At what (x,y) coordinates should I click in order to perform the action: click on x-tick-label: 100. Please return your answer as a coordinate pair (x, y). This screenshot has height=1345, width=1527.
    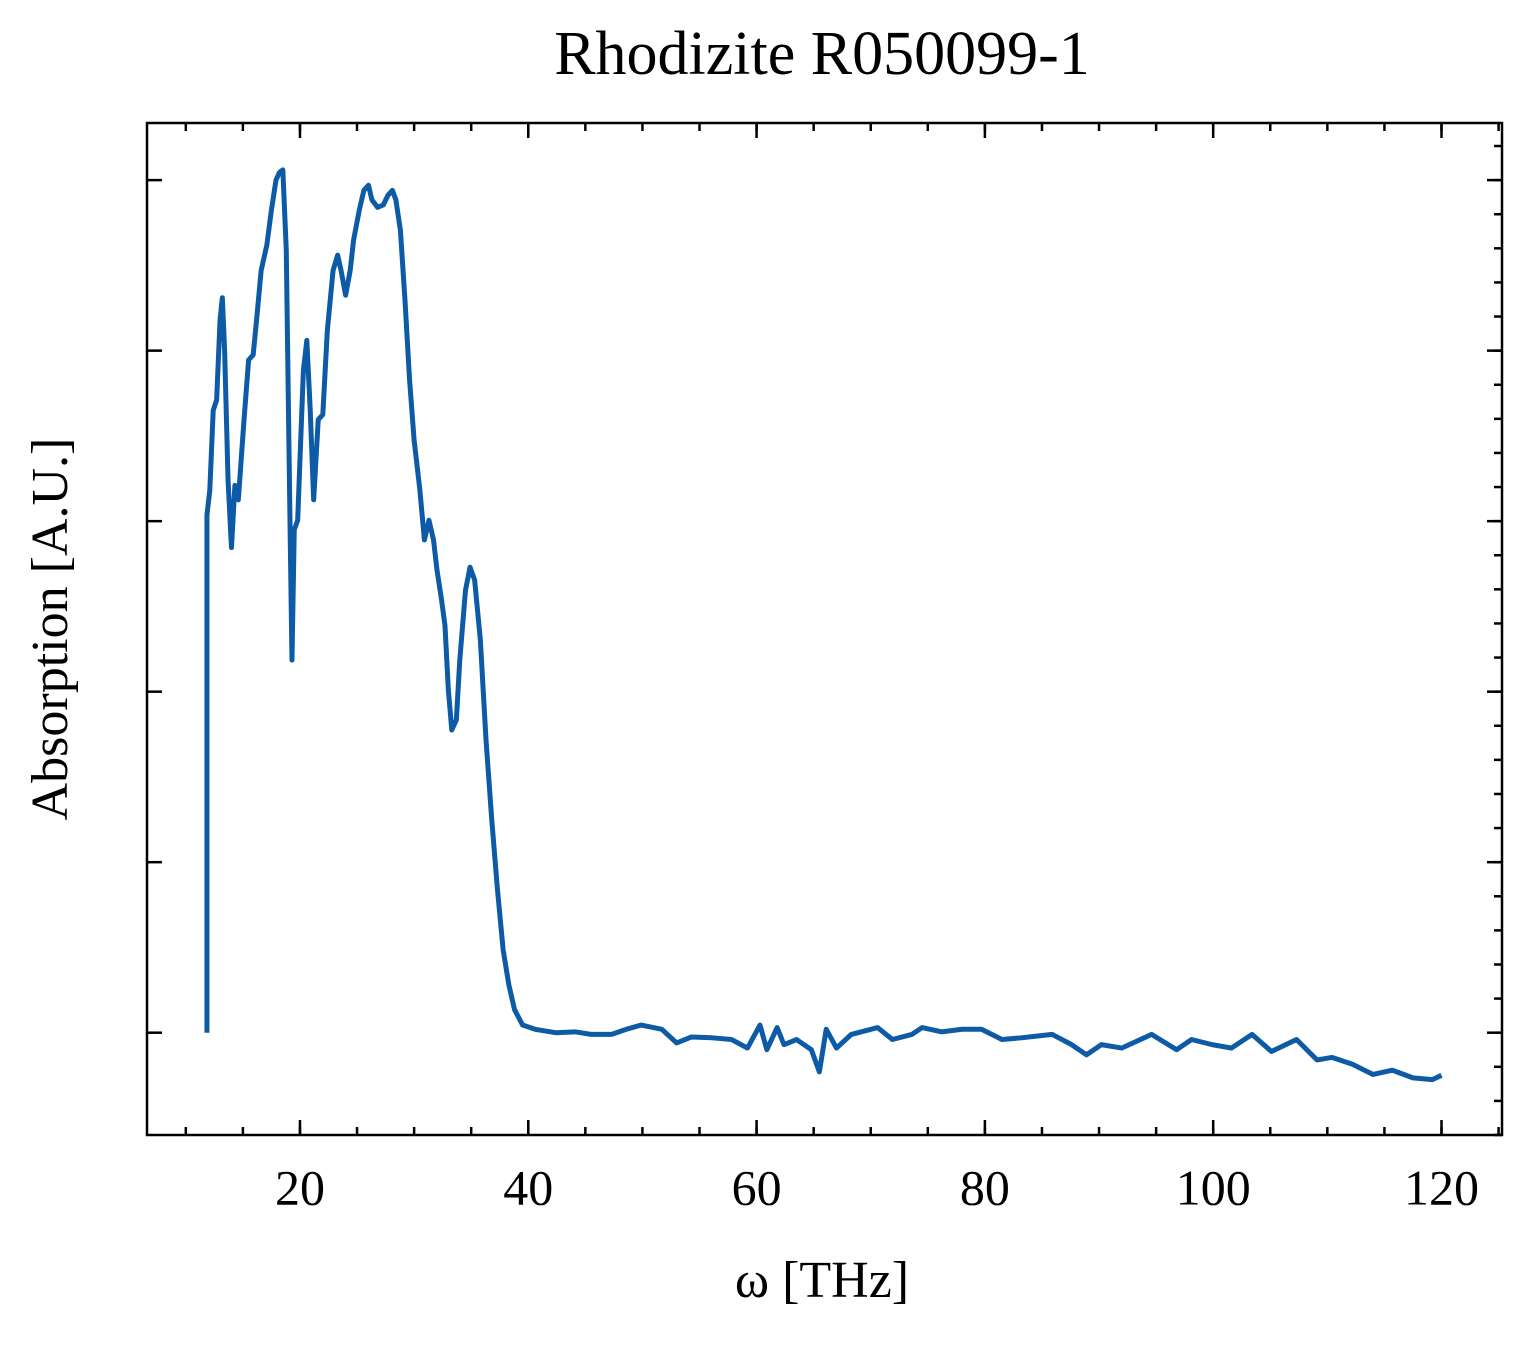
    Looking at the image, I should click on (1213, 1187).